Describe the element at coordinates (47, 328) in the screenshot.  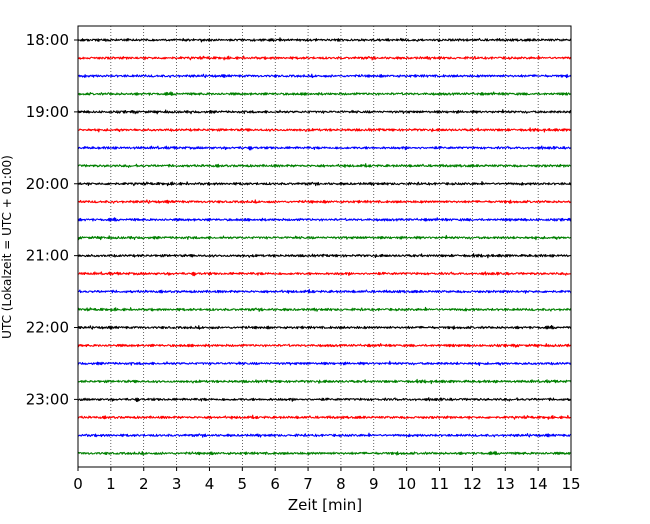
I see `y-tick-label: 22:00` at that location.